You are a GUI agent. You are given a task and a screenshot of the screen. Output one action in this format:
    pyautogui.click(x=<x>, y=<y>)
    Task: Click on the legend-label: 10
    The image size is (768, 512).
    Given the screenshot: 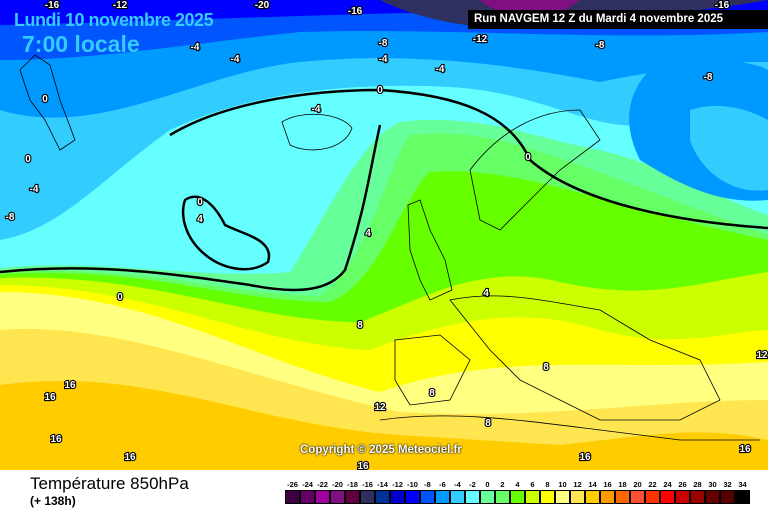 What is the action you would take?
    pyautogui.click(x=562, y=484)
    